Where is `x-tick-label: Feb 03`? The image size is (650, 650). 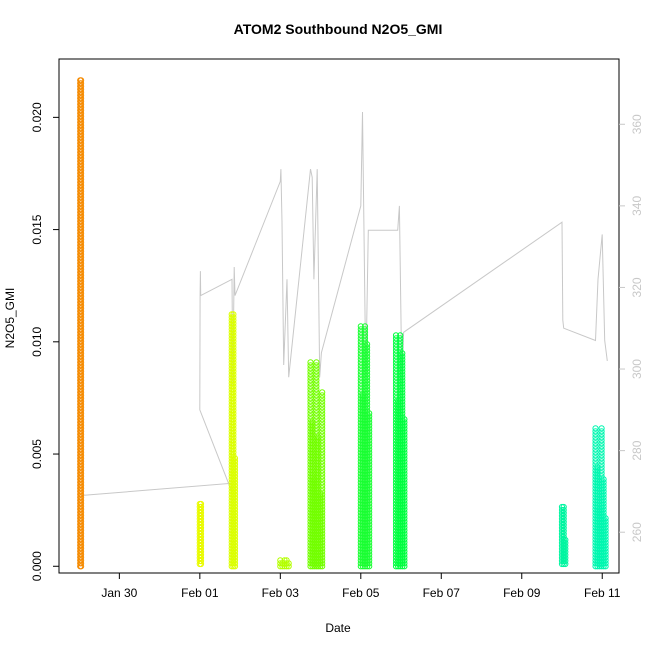
x-tick-label: Feb 03 is located at coordinates (281, 593).